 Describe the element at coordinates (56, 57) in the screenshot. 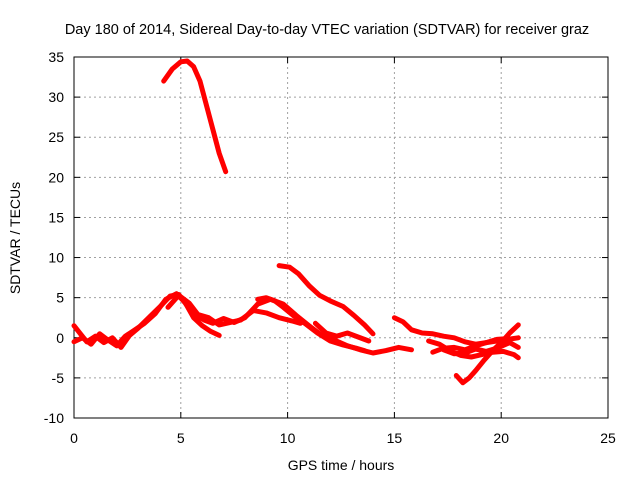

I see `y-tick-label: 35` at that location.